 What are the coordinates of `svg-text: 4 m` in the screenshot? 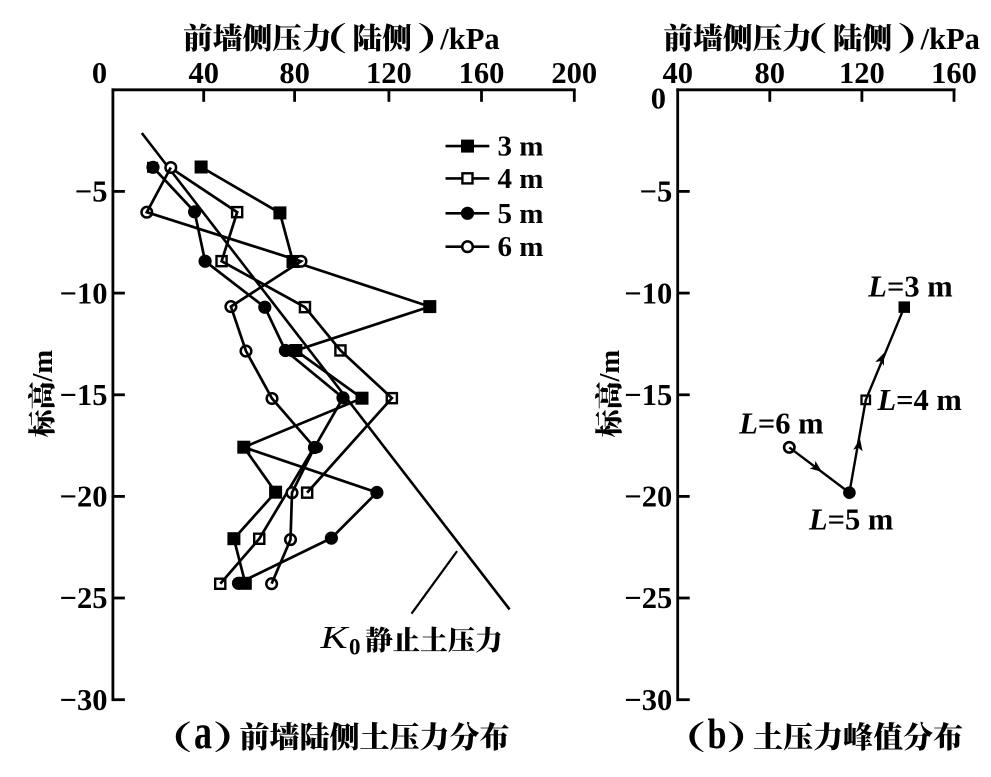 It's located at (521, 179).